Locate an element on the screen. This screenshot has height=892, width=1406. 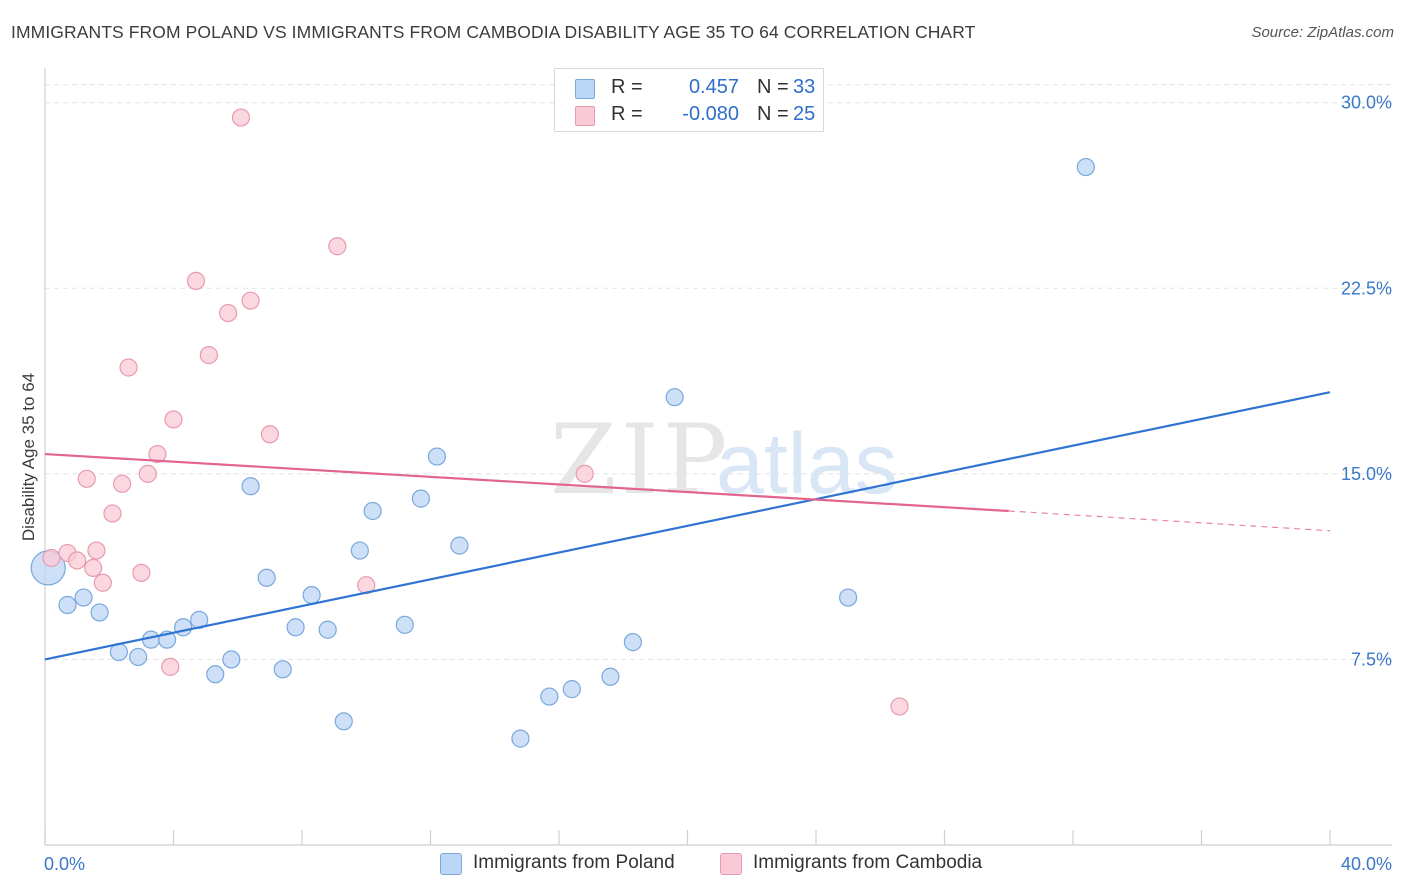
watermark-zip: ZIP is located at coordinates (640, 460).